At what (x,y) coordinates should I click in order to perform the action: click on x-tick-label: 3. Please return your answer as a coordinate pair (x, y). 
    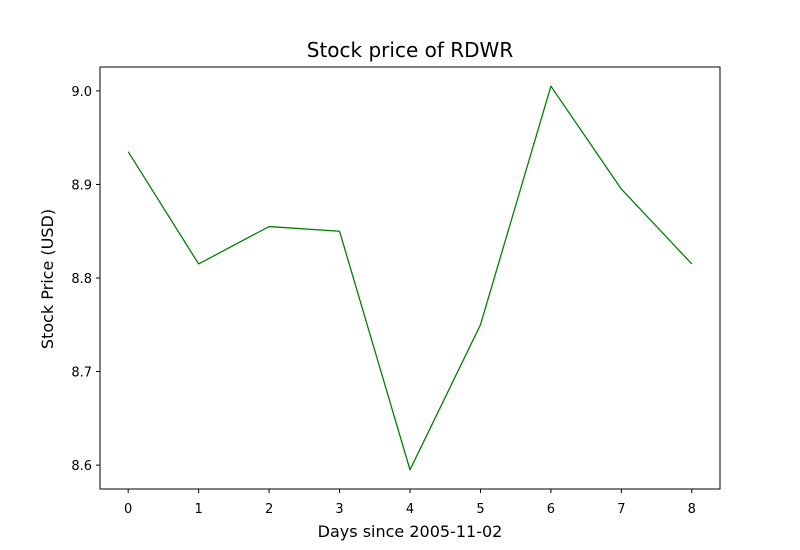
    Looking at the image, I should click on (339, 509).